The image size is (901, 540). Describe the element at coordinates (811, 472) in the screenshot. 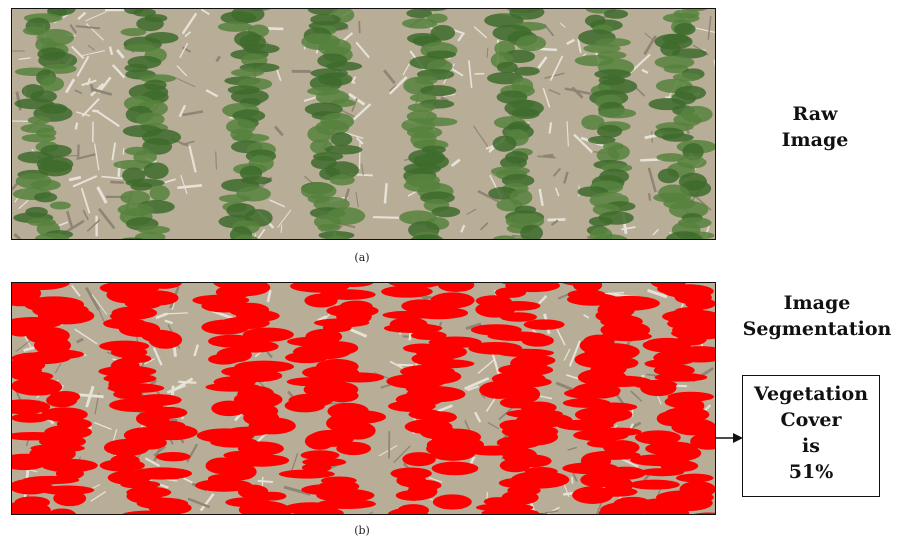

I see `result-line-4: 51%` at that location.